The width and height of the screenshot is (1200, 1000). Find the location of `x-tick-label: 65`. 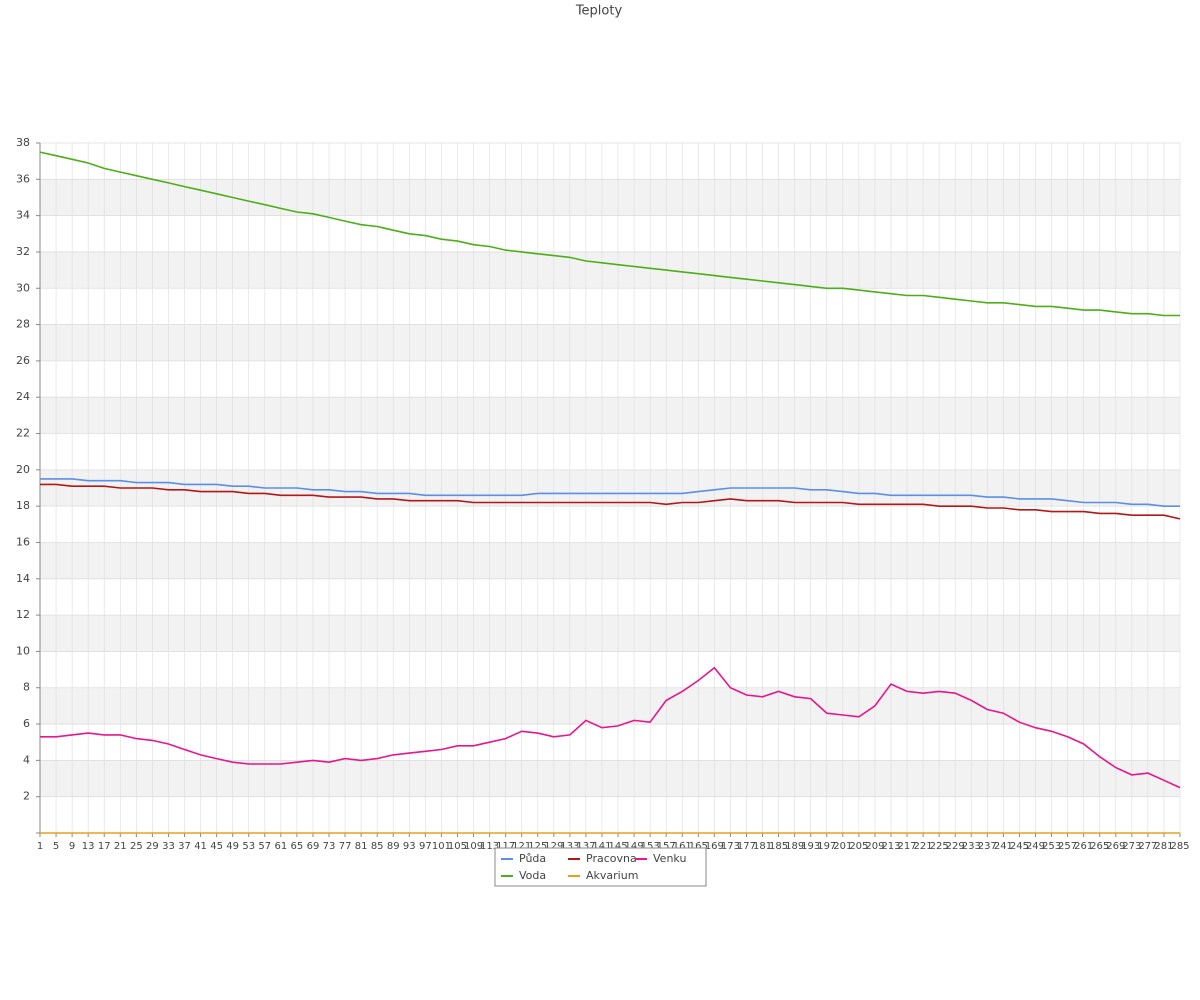

x-tick-label: 65 is located at coordinates (297, 846).